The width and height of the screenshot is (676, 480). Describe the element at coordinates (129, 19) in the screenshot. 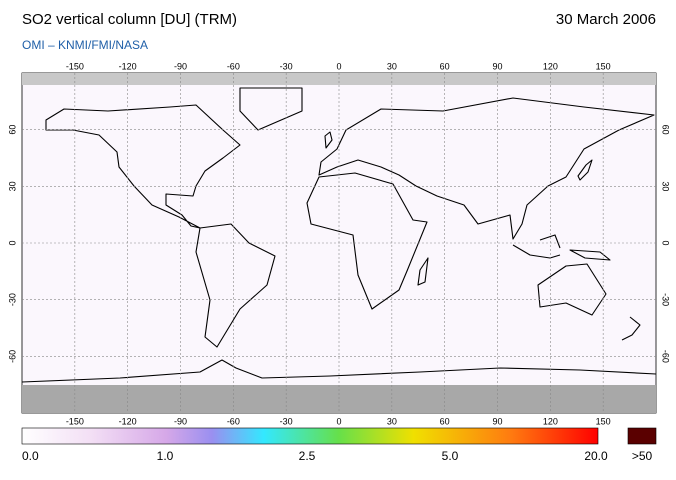

I see `title: SO2 vertical column [DU] (TRM)` at that location.